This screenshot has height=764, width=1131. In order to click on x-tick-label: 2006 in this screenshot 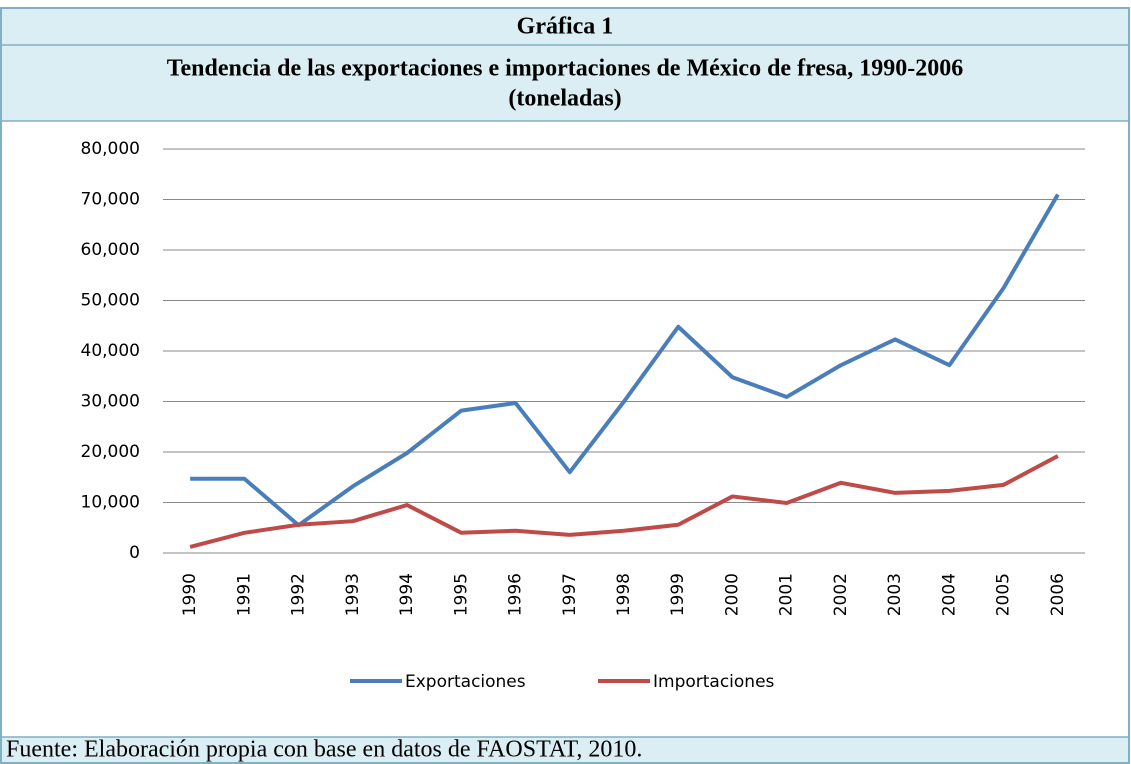, I will do `click(1058, 594)`.